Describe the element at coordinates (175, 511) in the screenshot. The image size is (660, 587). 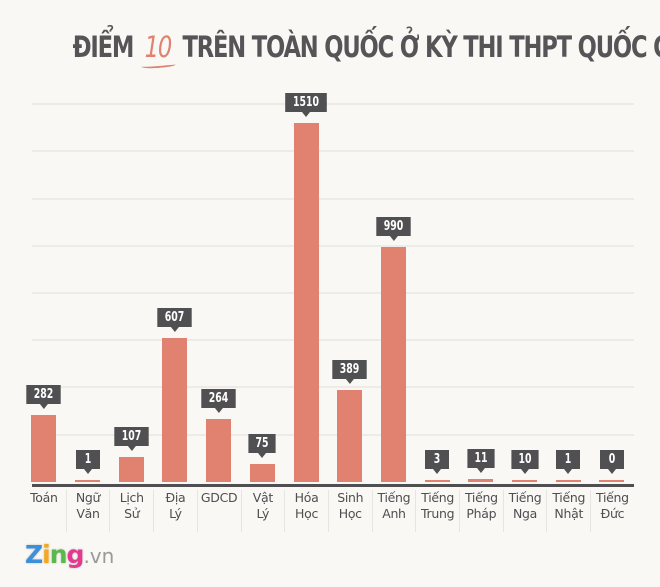
I see `category-label: Địa Lý` at that location.